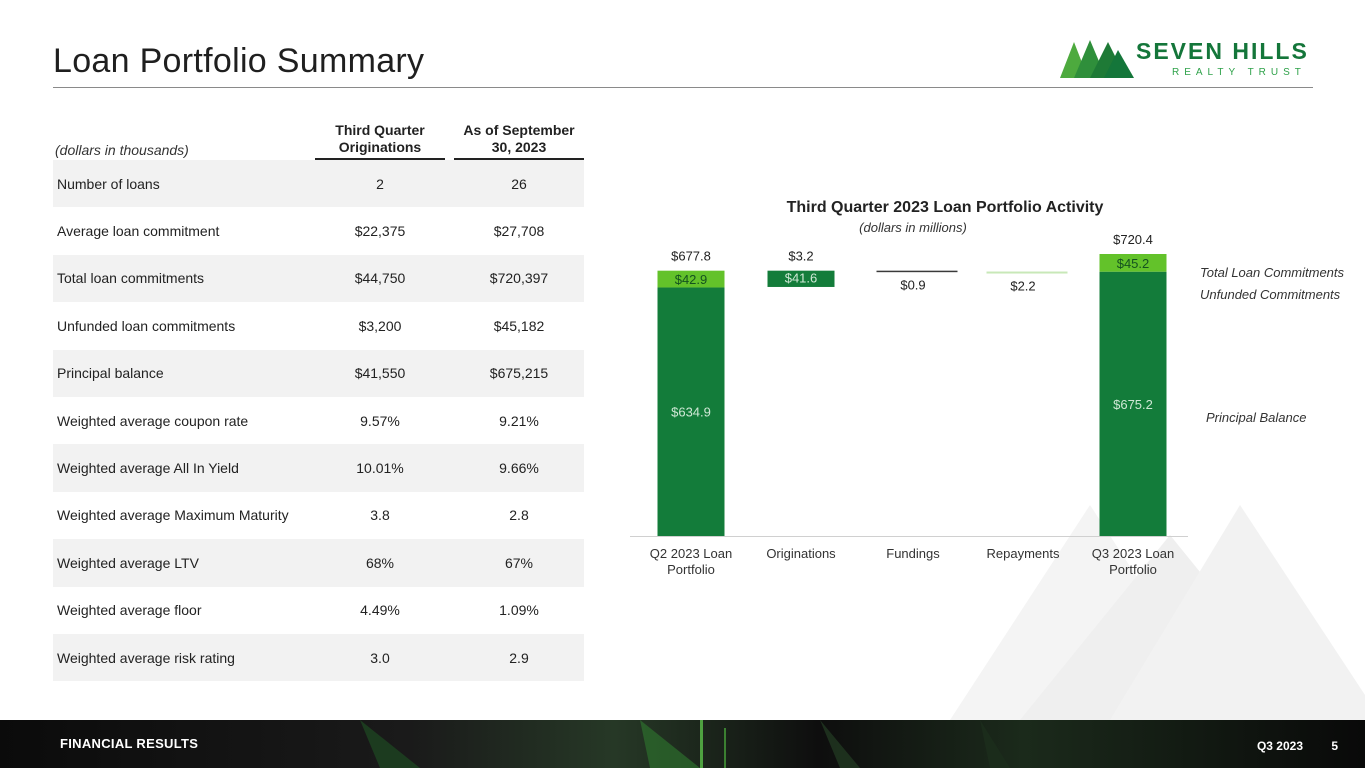  I want to click on row-value-third-quarter: 9.57%, so click(380, 420).